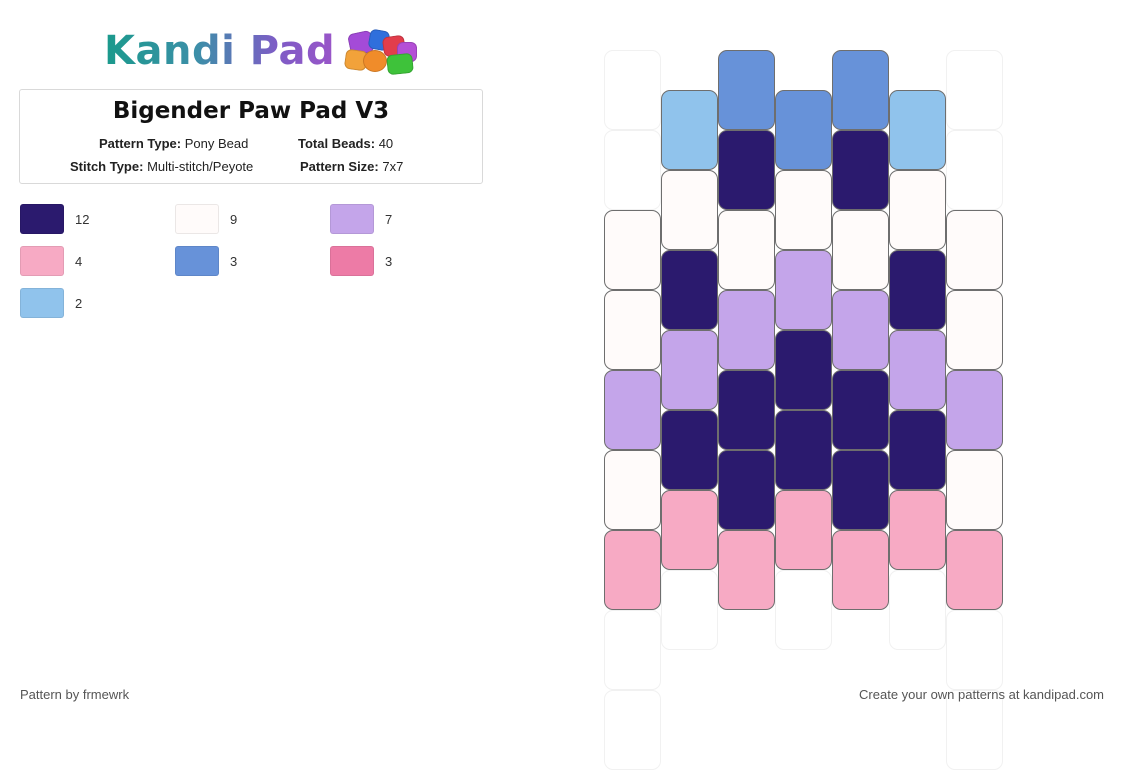 The image size is (1124, 770). I want to click on legend-item: 12, so click(54, 219).